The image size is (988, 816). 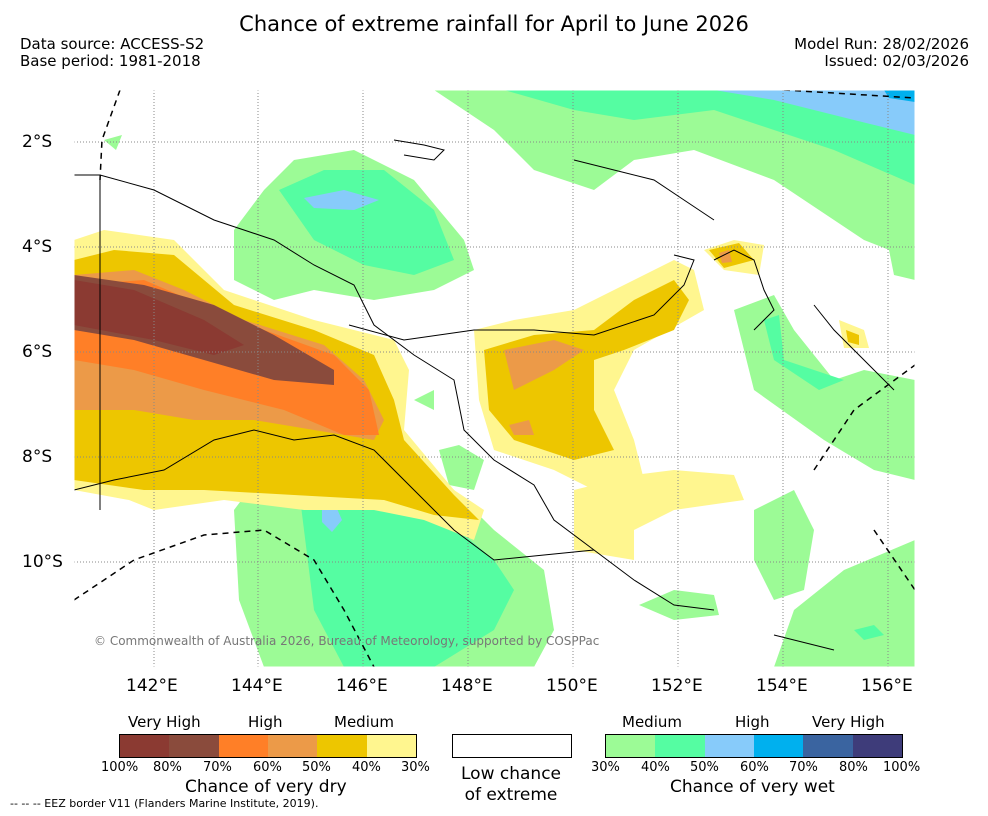 I want to click on lat-tick: 4°S, so click(x=37, y=247).